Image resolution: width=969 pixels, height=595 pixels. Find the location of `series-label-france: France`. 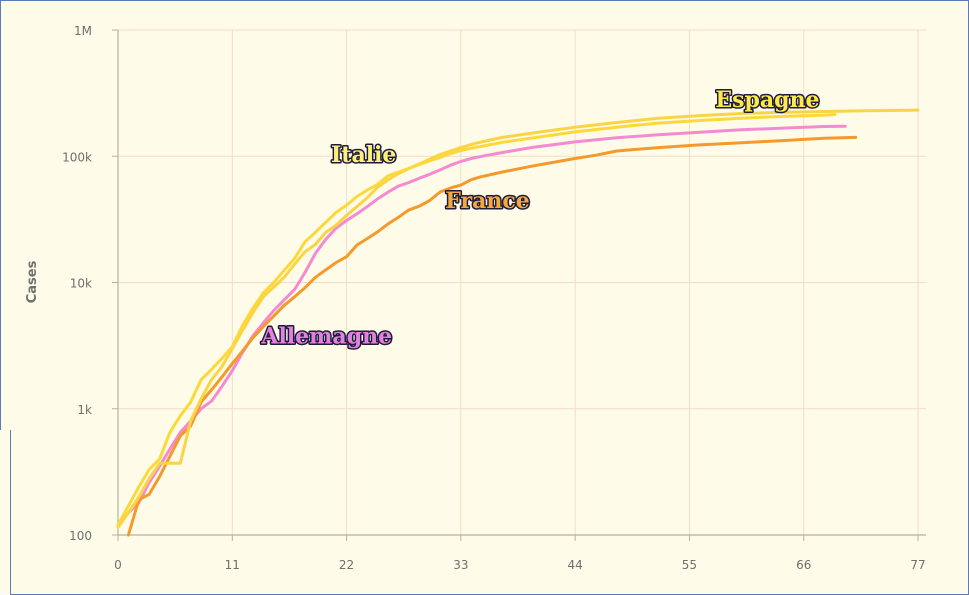

series-label-france: France is located at coordinates (487, 201).